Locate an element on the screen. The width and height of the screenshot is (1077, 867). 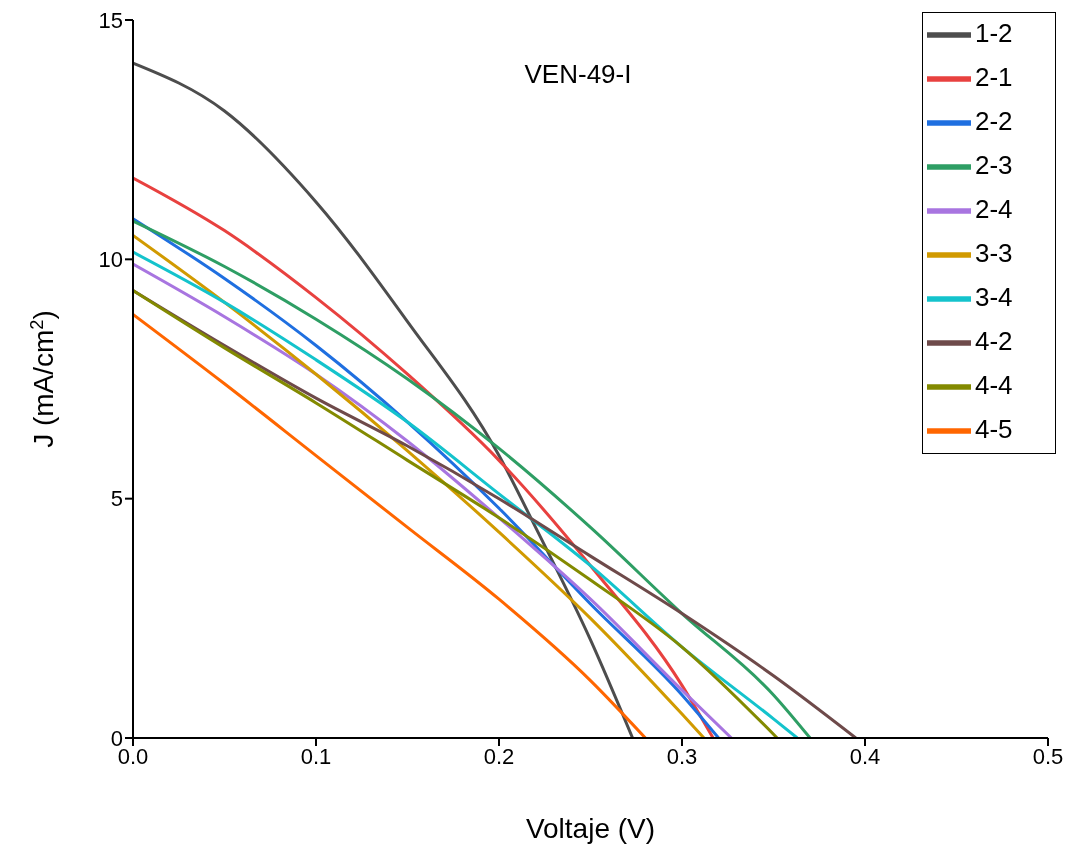
legend-label: 1-2 is located at coordinates (994, 32).